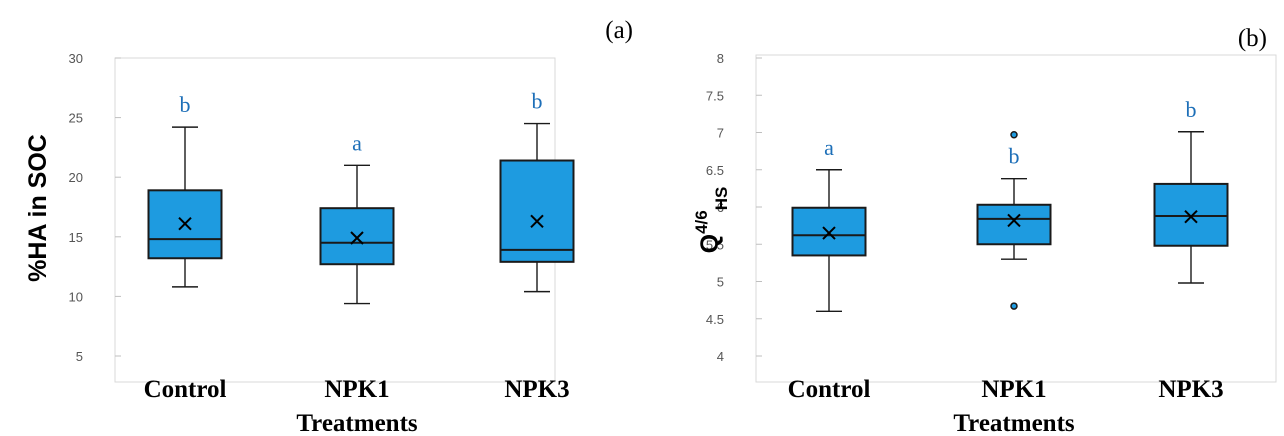  What do you see at coordinates (720, 58) in the screenshot?
I see `y-tick-label: 8` at bounding box center [720, 58].